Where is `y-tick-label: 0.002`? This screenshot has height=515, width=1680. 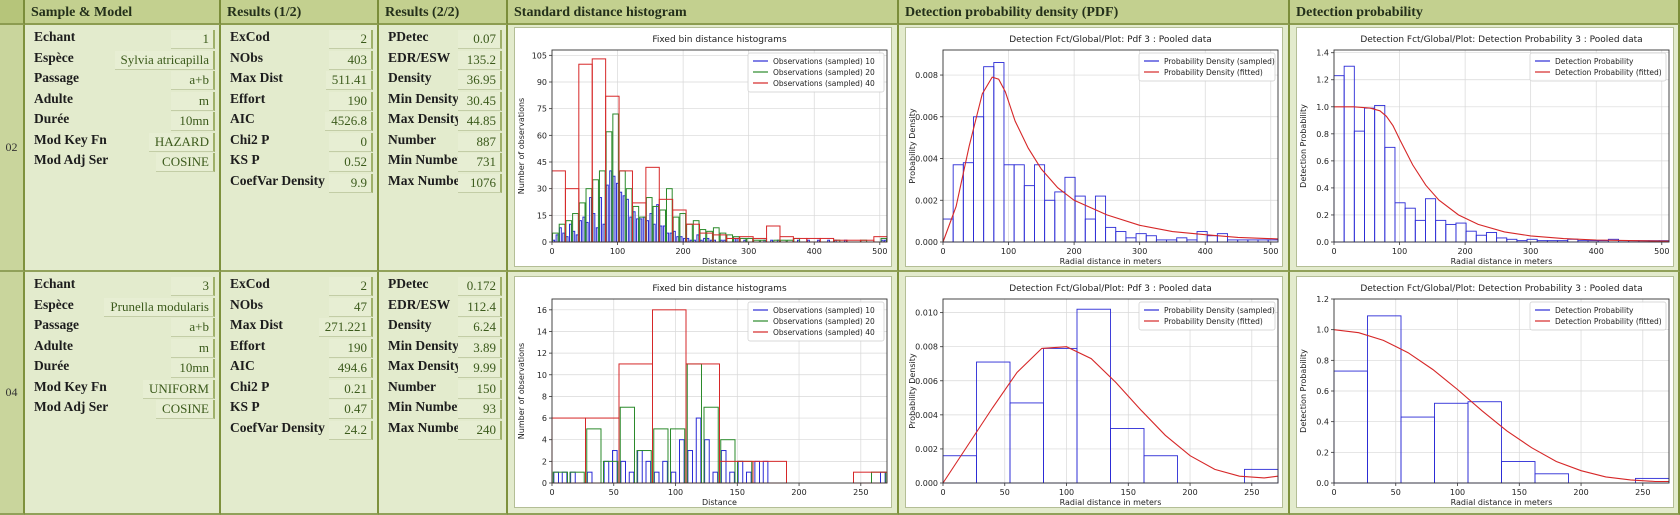 y-tick-label: 0.002 is located at coordinates (926, 200).